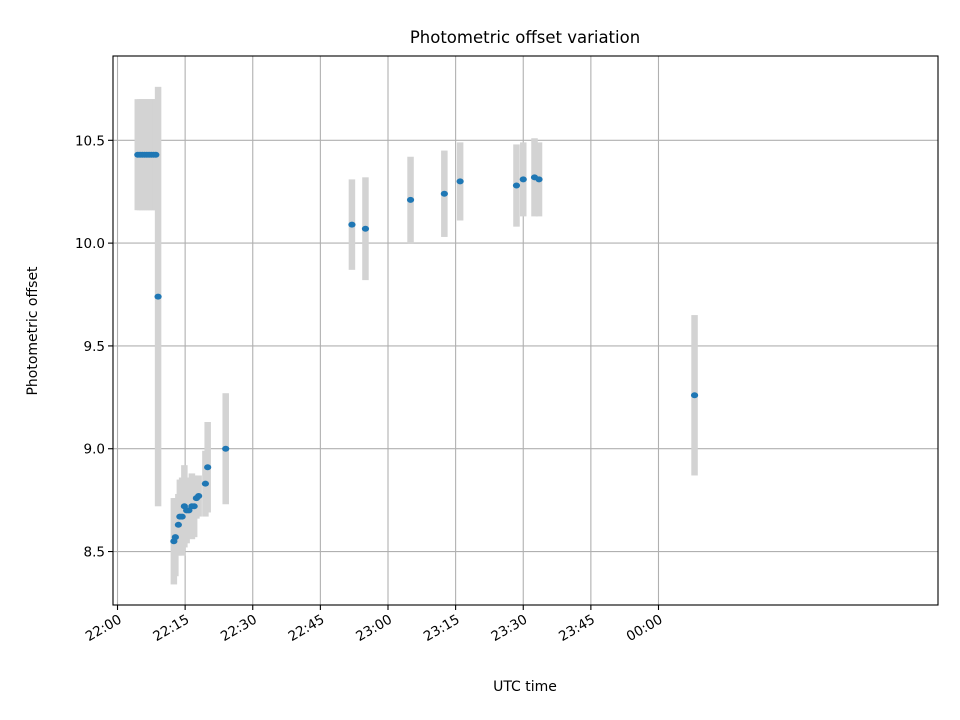 The width and height of the screenshot is (960, 720). What do you see at coordinates (525, 687) in the screenshot?
I see `x-axis-label: UTC time` at bounding box center [525, 687].